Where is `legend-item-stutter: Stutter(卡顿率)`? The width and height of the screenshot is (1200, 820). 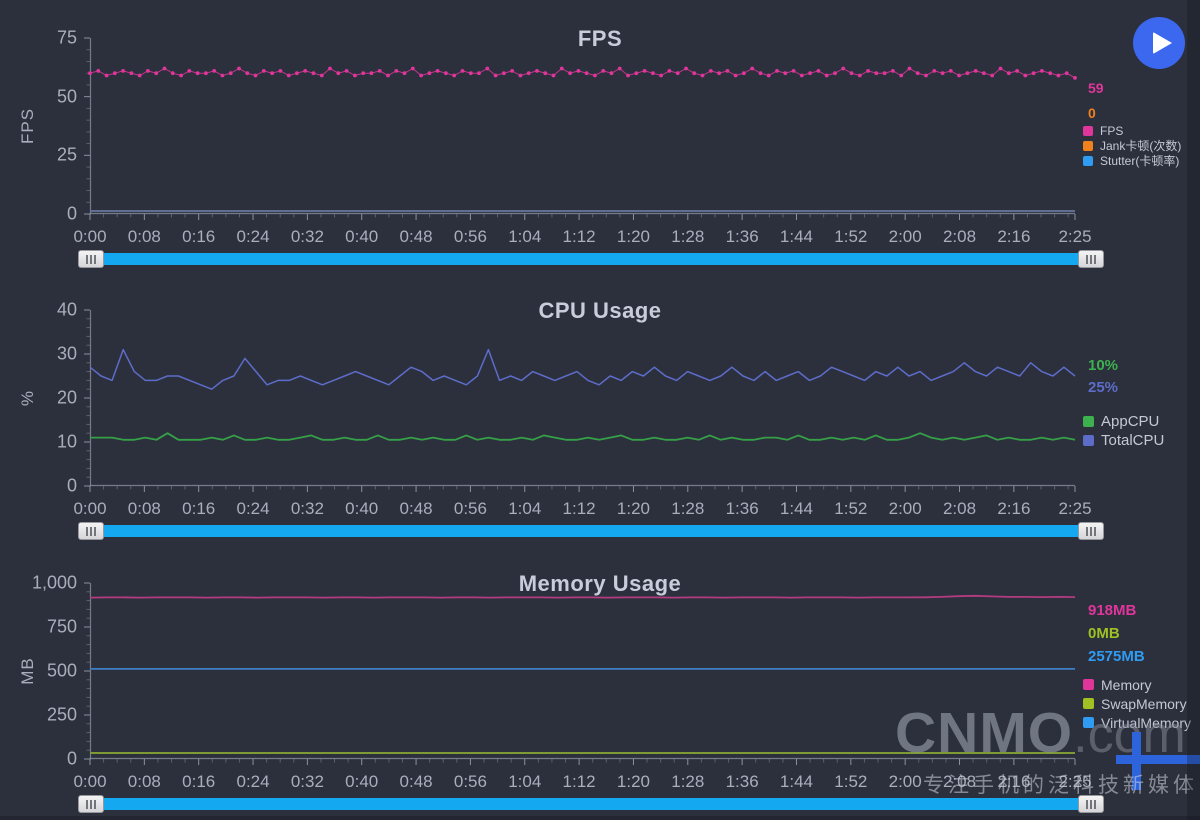 legend-item-stutter: Stutter(卡顿率) is located at coordinates (1132, 160).